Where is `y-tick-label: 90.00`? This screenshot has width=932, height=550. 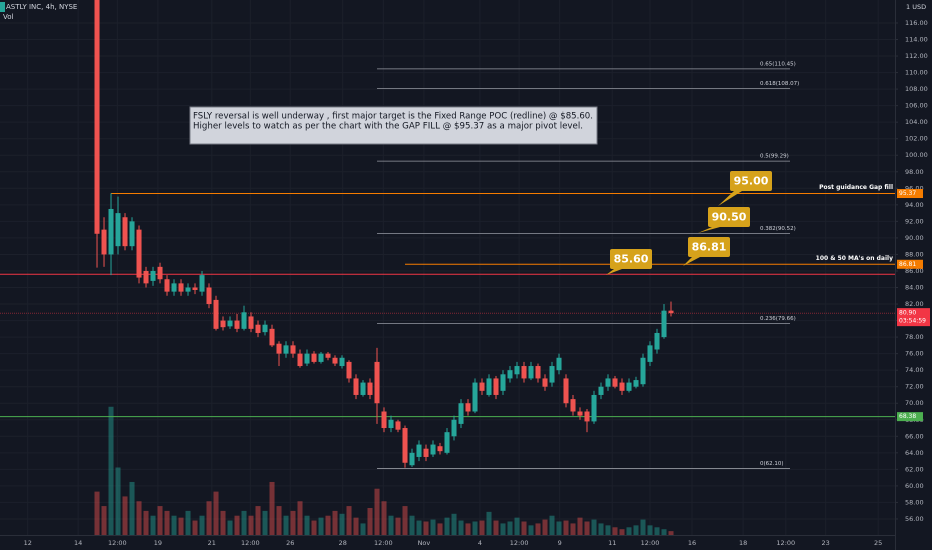 y-tick-label: 90.00 is located at coordinates (914, 238).